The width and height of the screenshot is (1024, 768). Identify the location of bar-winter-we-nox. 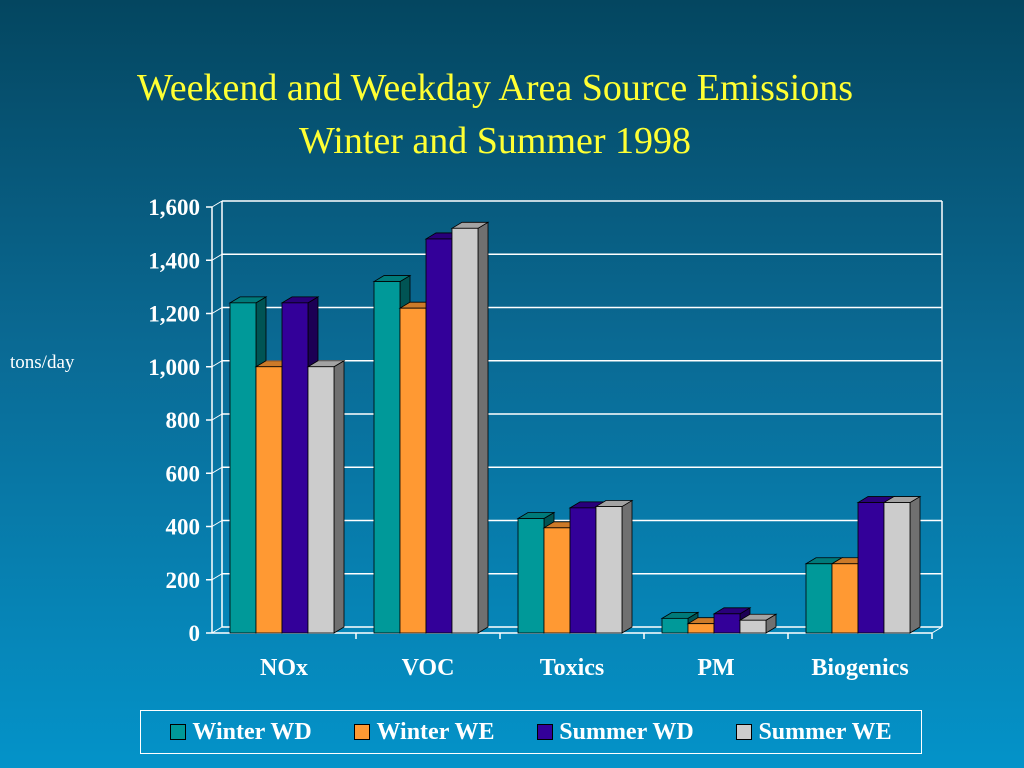
(269, 500).